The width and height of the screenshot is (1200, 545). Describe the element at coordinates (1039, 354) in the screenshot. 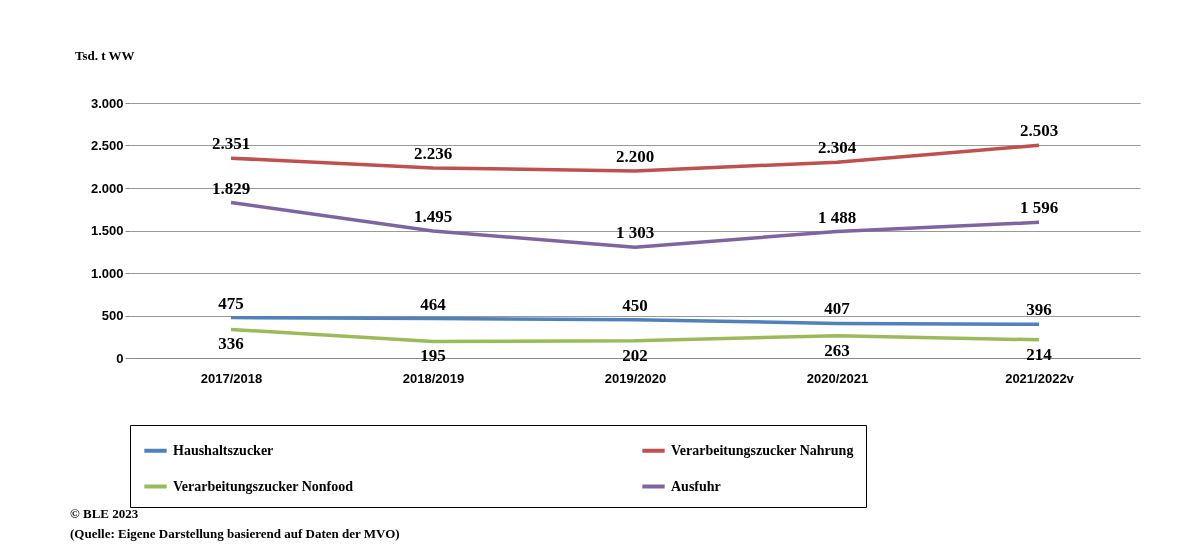

I see `data-label: 214` at that location.